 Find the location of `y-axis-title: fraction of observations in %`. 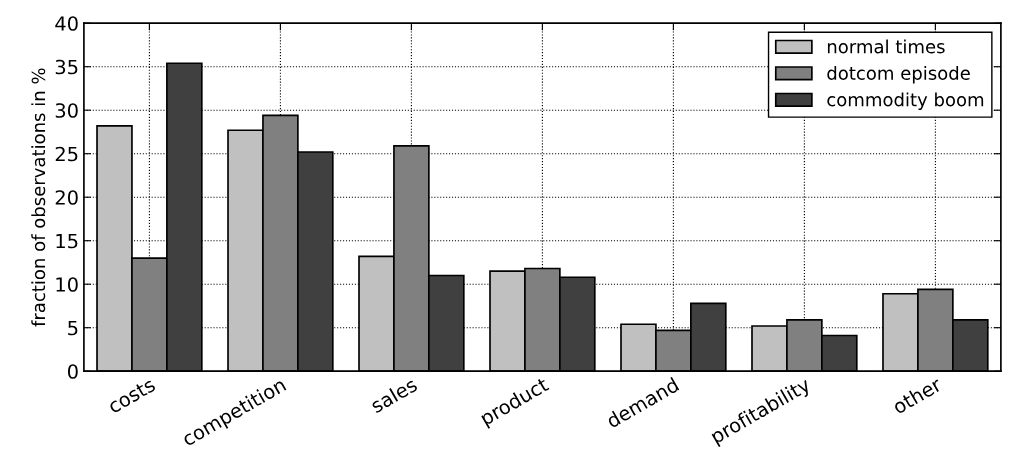

y-axis-title: fraction of observations in % is located at coordinates (38, 197).